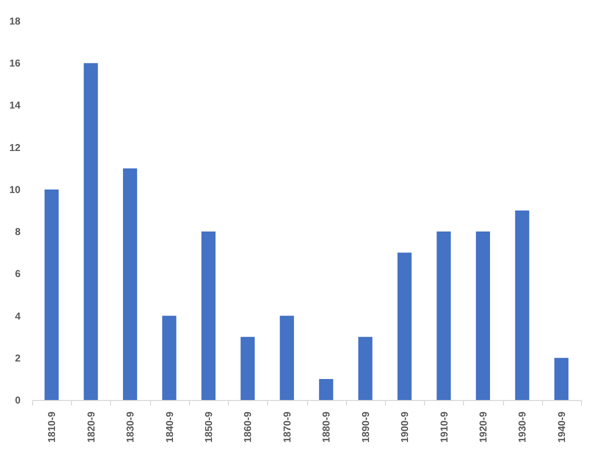 Image resolution: width=590 pixels, height=449 pixels. What do you see at coordinates (17, 401) in the screenshot?
I see `y-tick-label: 0` at bounding box center [17, 401].